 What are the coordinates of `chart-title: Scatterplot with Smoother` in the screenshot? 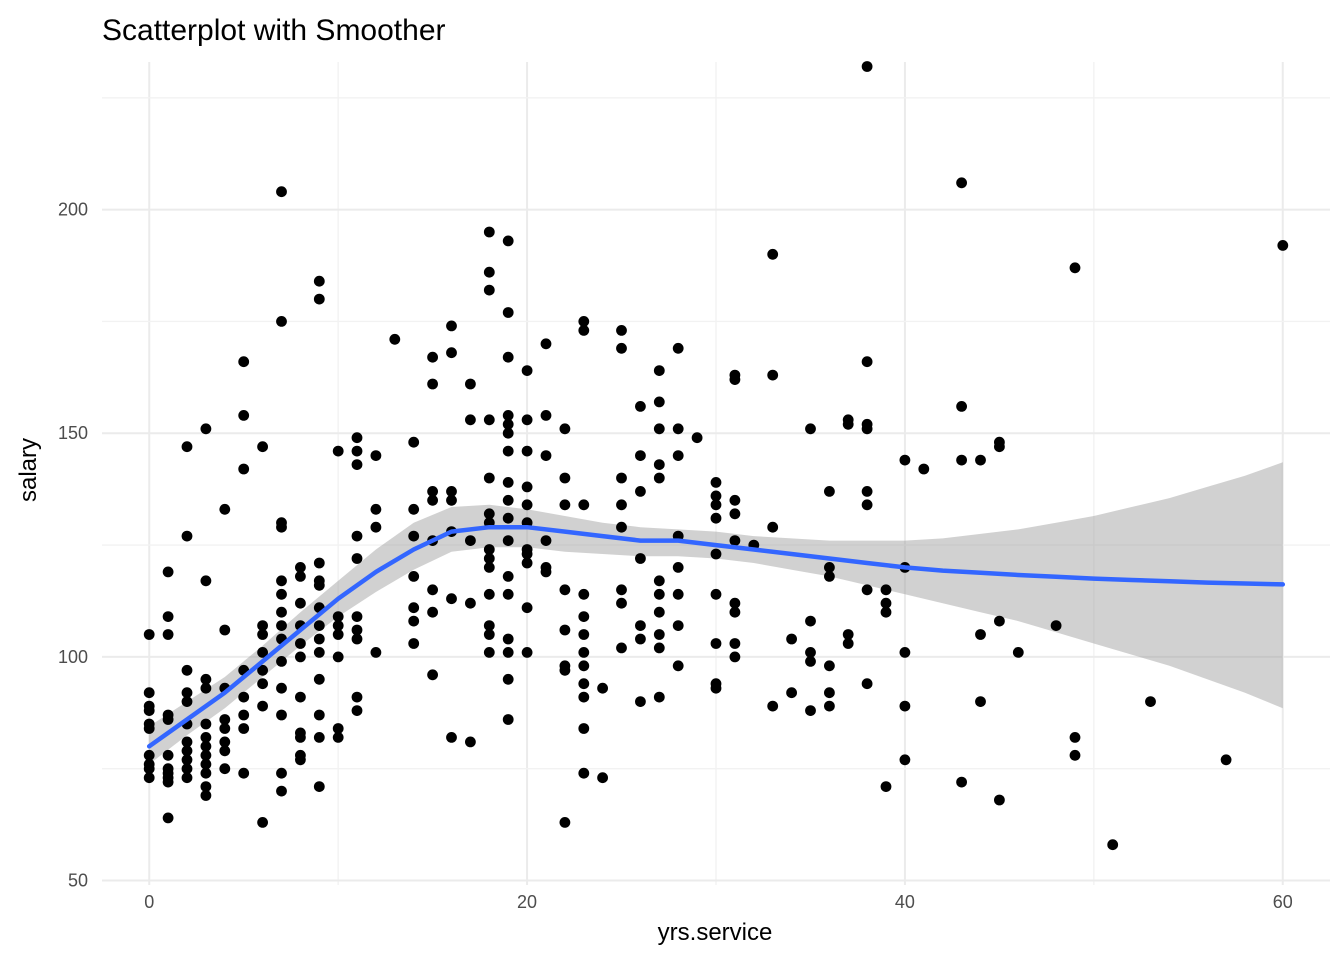 It's located at (274, 30).